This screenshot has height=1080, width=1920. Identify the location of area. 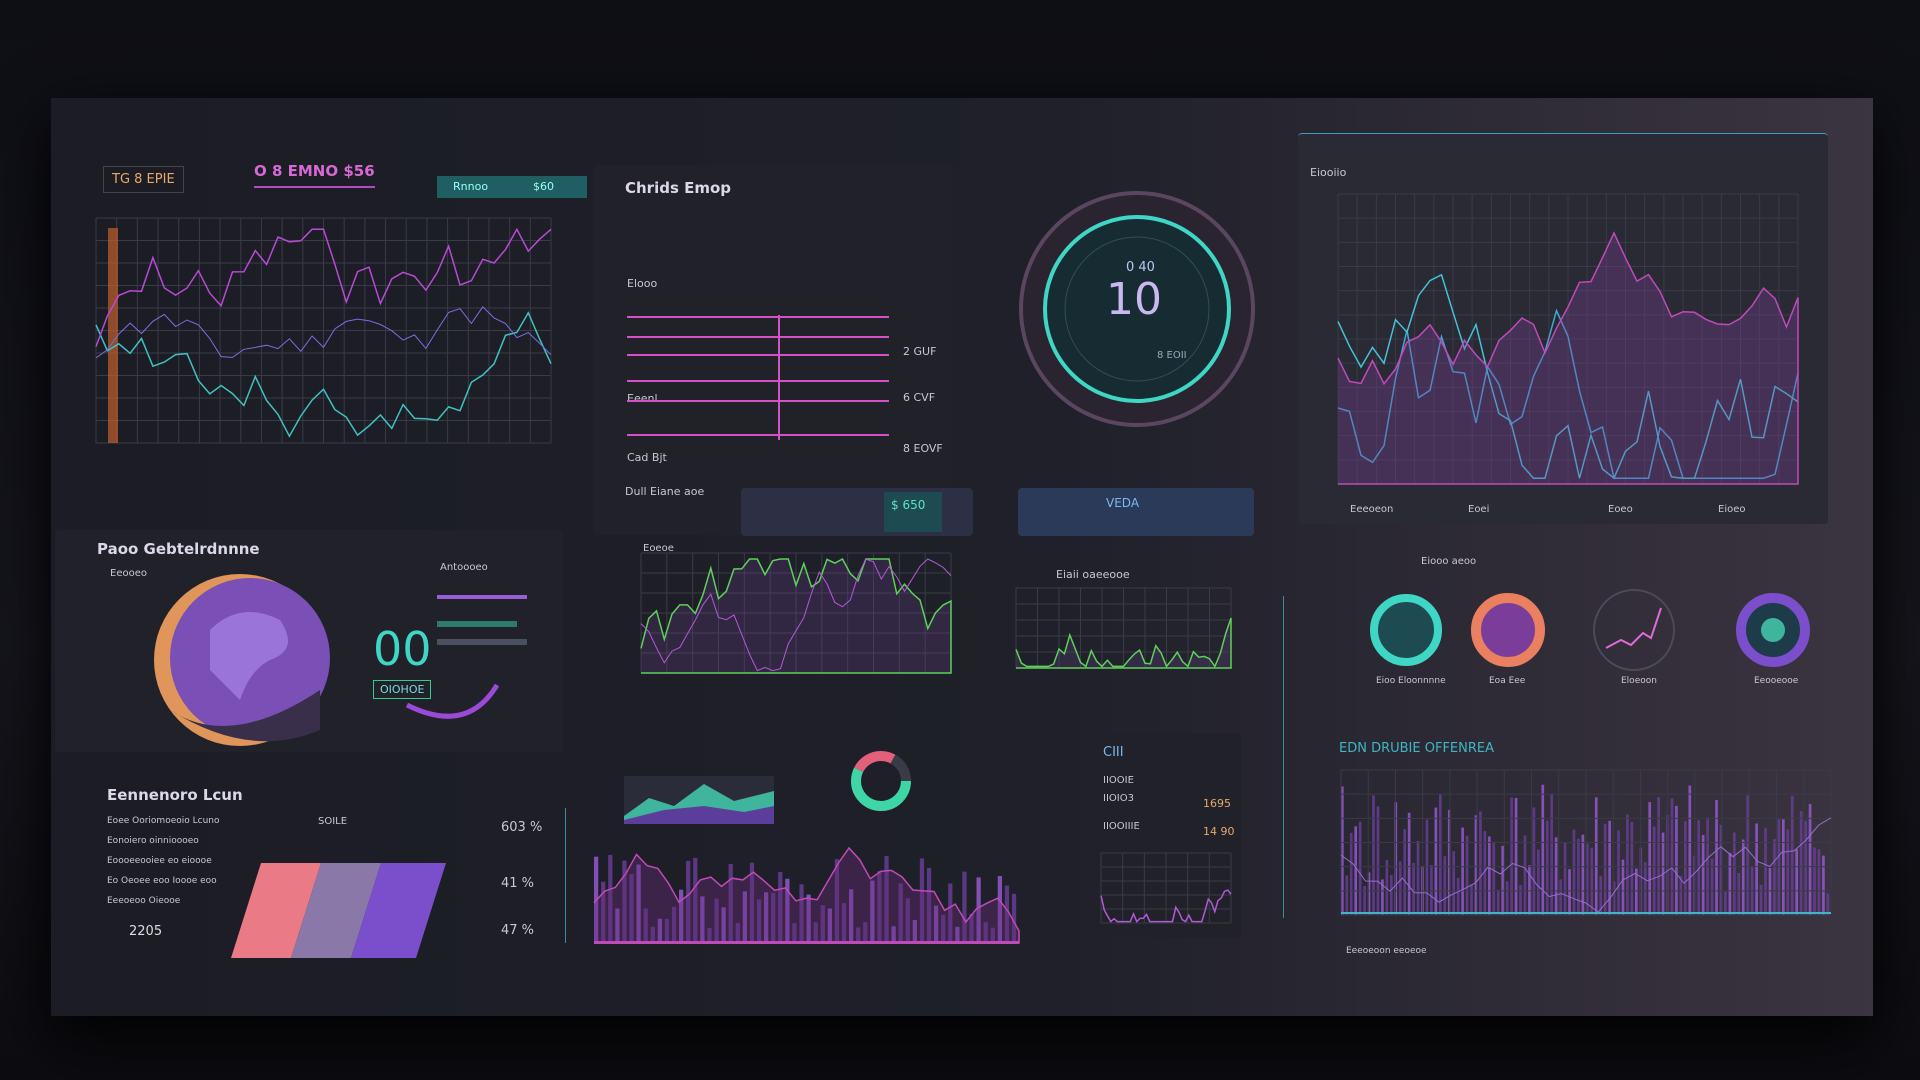
(796, 615).